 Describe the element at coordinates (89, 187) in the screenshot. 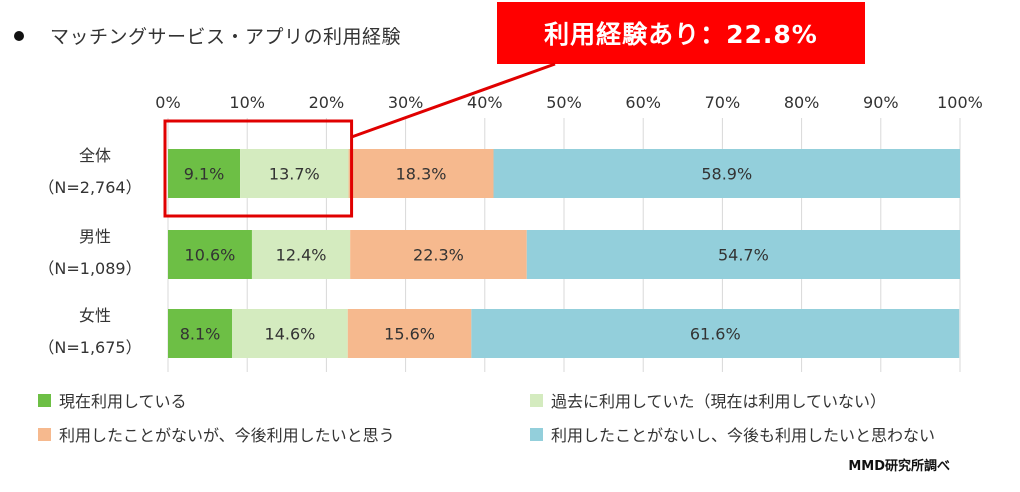

I see `category-sublabel: （N=2,764）` at that location.